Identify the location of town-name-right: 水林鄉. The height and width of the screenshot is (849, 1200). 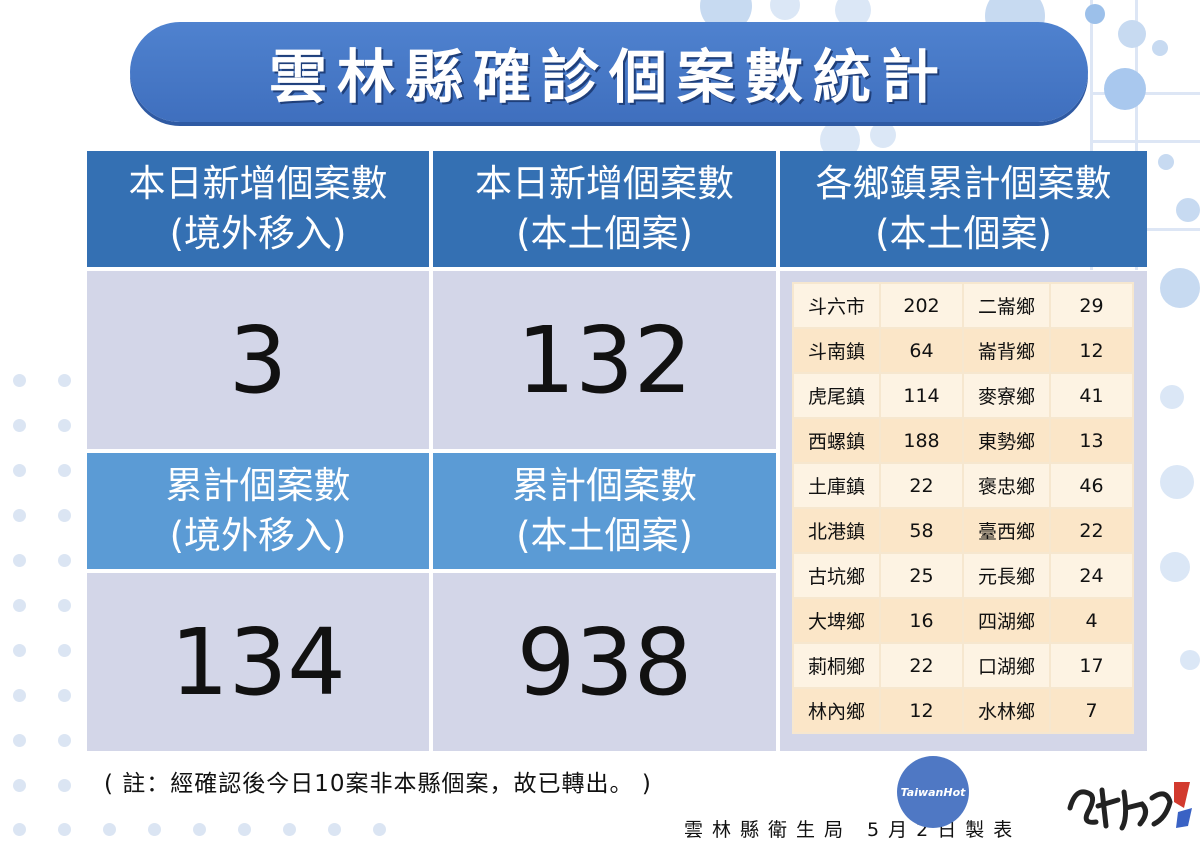
(1006, 710).